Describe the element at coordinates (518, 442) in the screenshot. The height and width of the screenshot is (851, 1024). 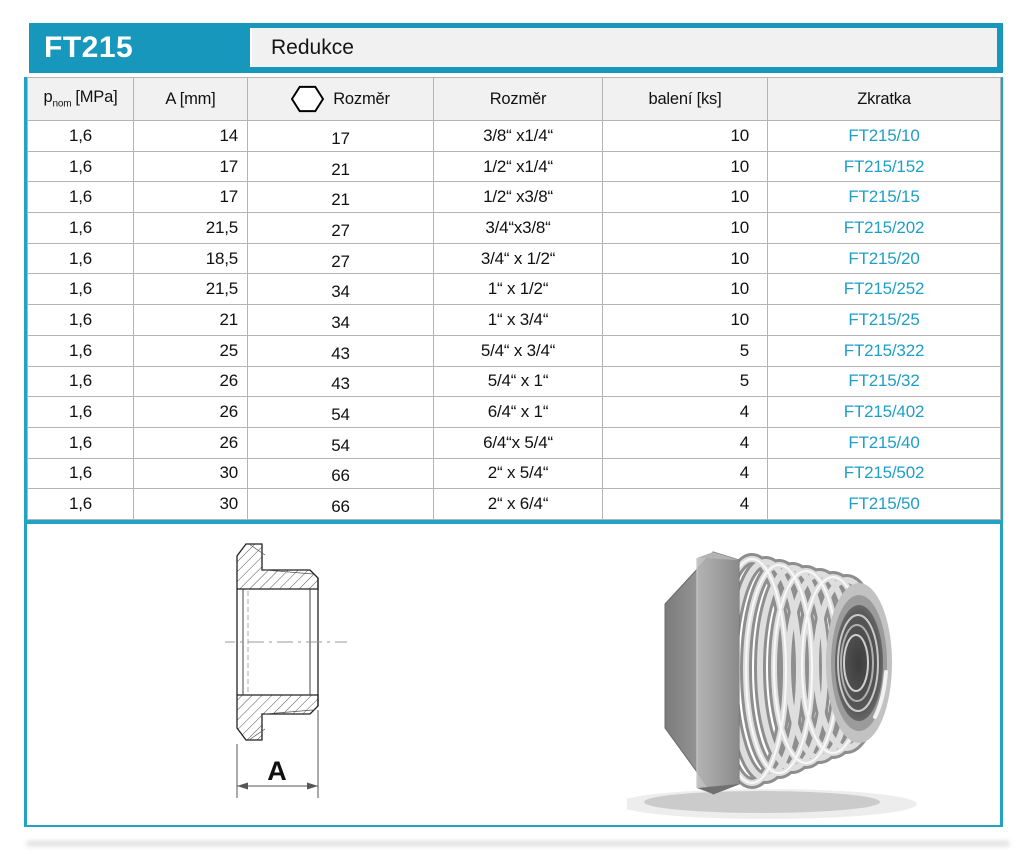
I see `cell-rozmer: 6/4“x 5/4“` at that location.